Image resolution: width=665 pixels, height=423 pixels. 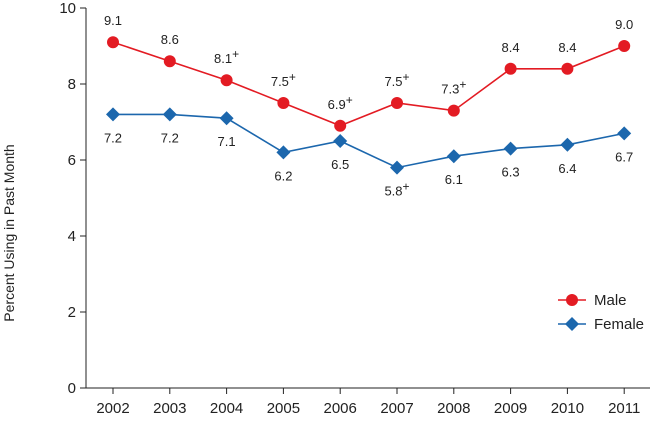 I want to click on female-data-label-value: 5.8, so click(x=393, y=191).